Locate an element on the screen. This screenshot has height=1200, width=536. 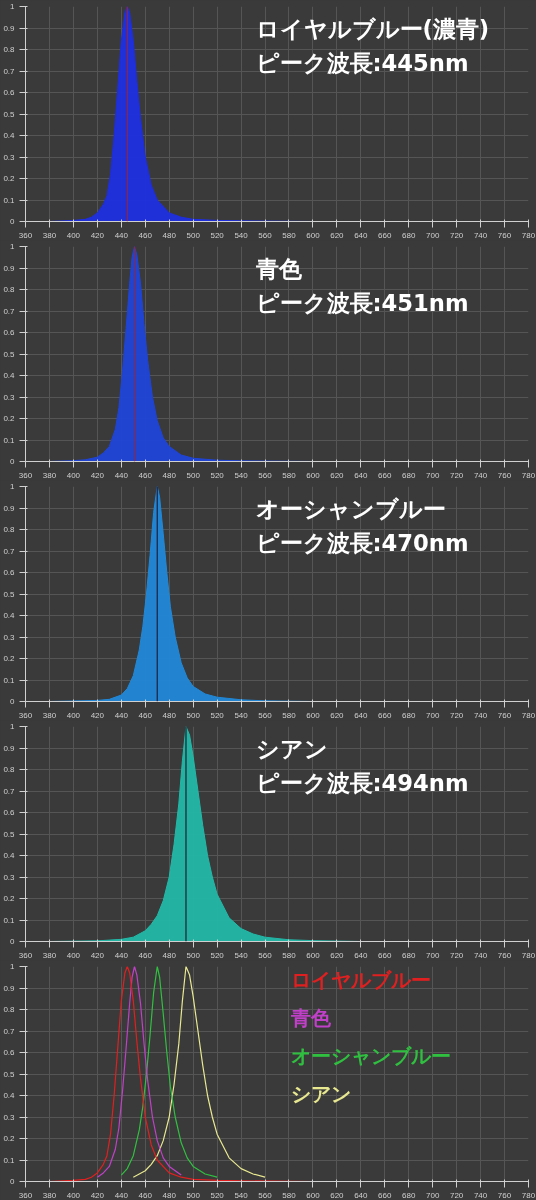
text: オーシャンブルー is located at coordinates (370, 1055).